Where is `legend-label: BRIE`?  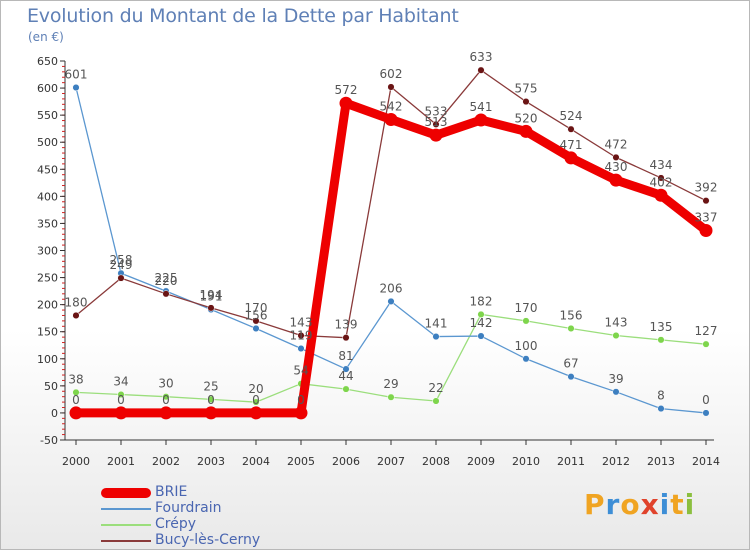
legend-label: BRIE is located at coordinates (171, 492).